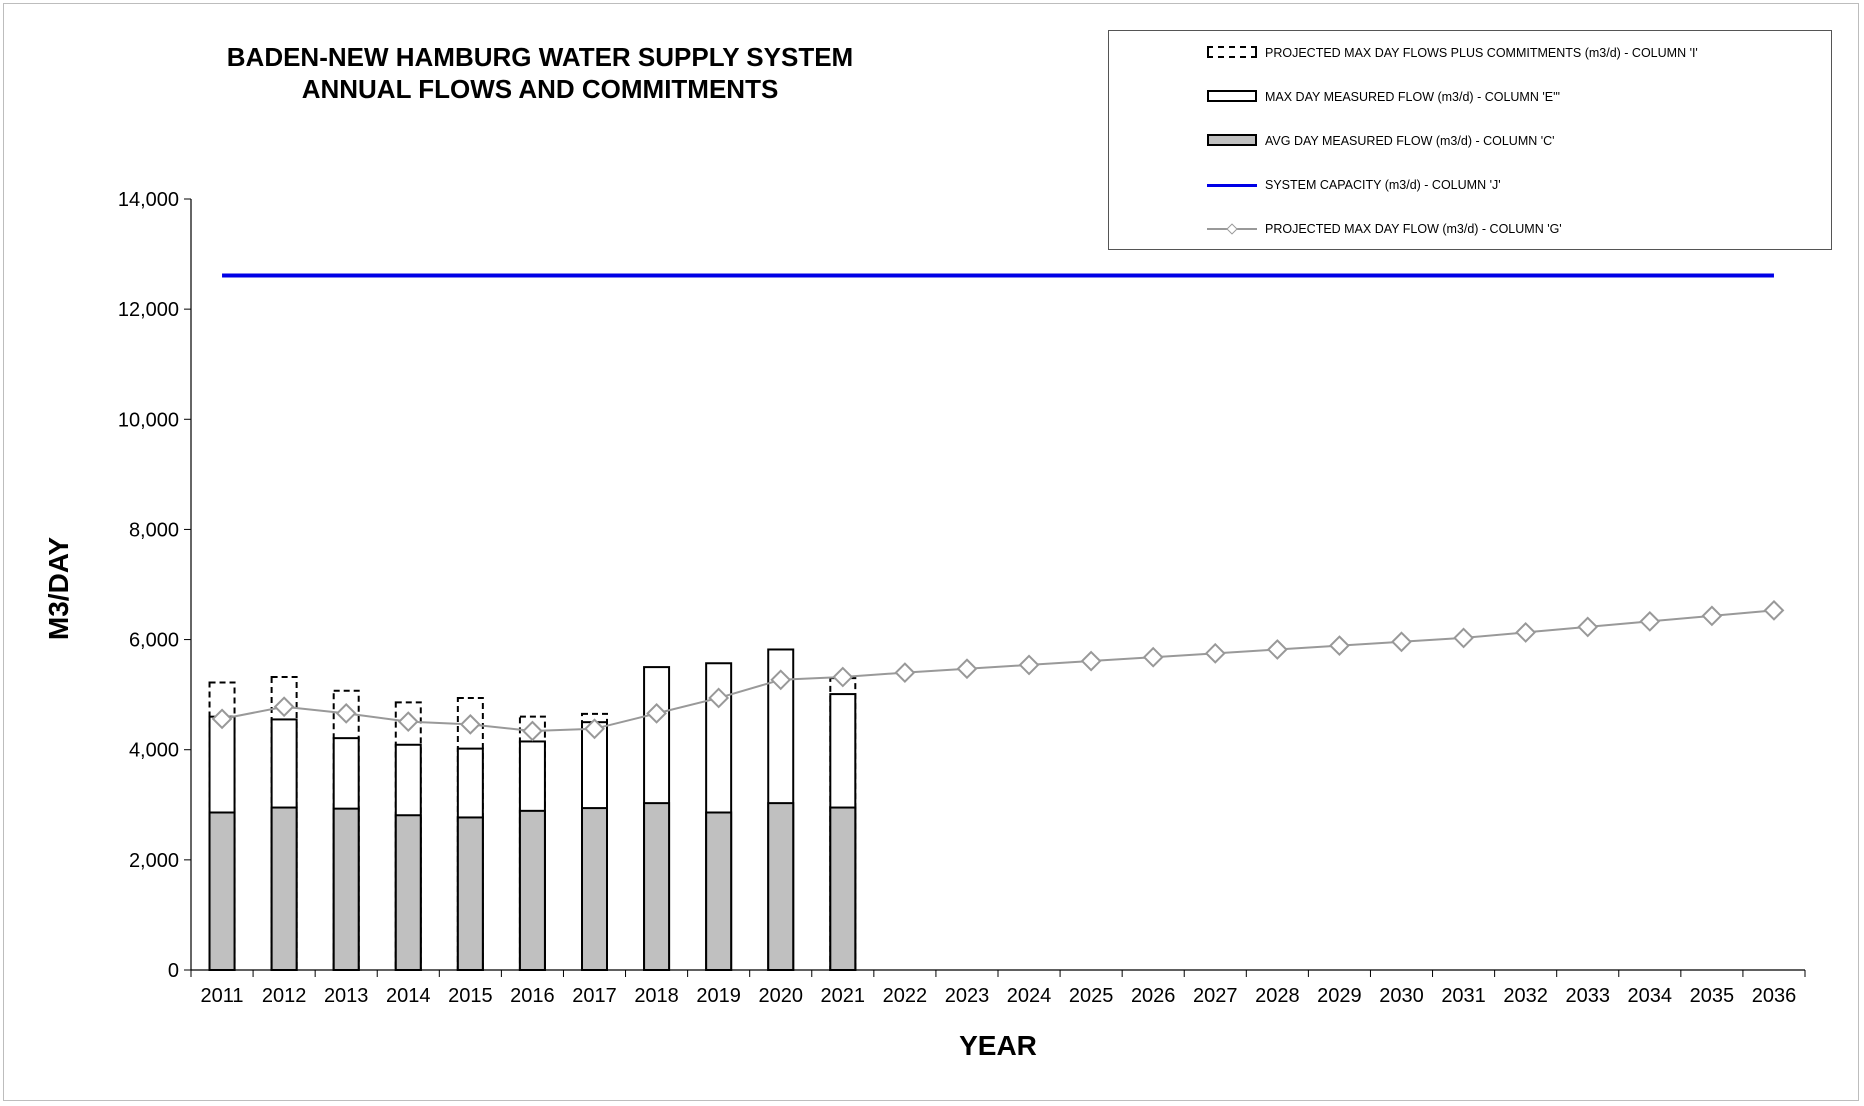 The height and width of the screenshot is (1106, 1864). What do you see at coordinates (222, 996) in the screenshot?
I see `x-tick-label: 2011` at bounding box center [222, 996].